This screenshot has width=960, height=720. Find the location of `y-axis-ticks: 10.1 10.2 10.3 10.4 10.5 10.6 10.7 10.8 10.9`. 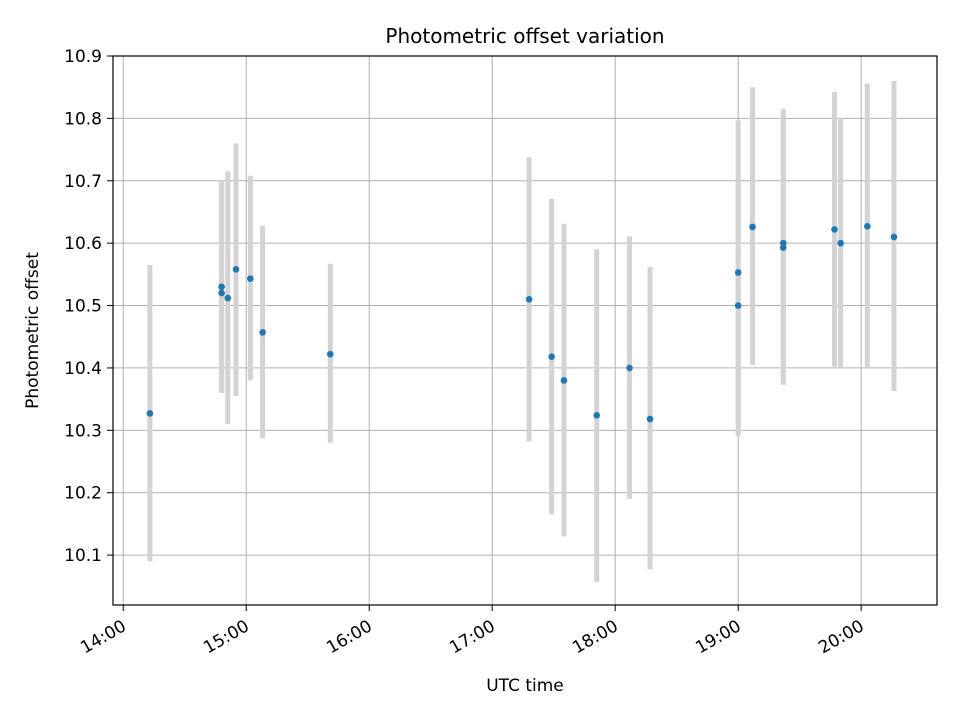

y-axis-ticks: 10.1 10.2 10.3 10.4 10.5 10.6 10.7 10.8 10.9 is located at coordinates (88, 306).